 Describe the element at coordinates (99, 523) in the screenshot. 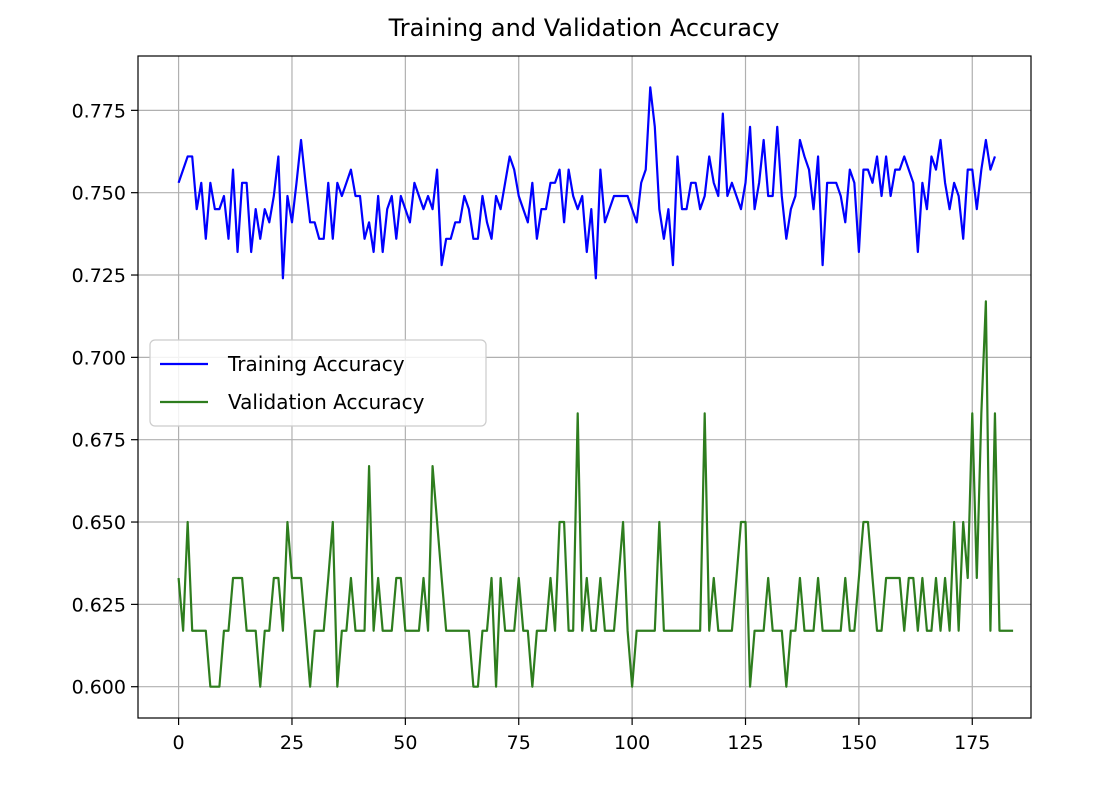

I see `y-tick-label: 0.650` at that location.